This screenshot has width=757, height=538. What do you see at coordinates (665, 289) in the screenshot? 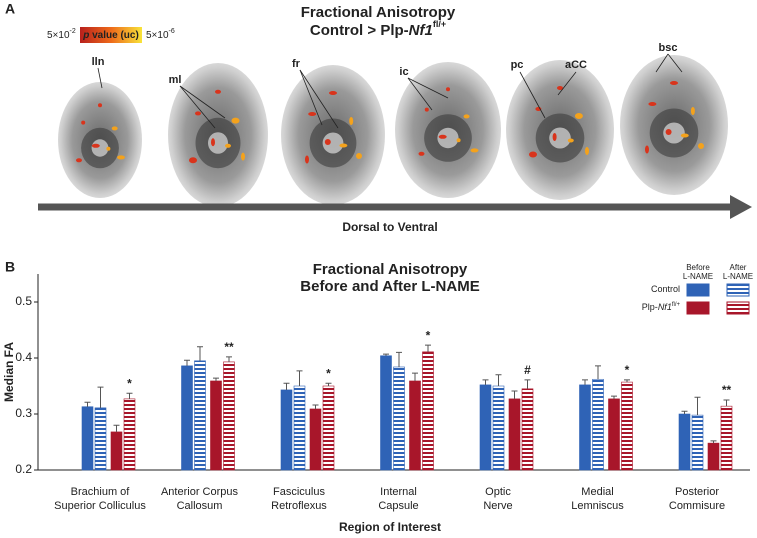
I see `legend-row: Control` at bounding box center [665, 289].